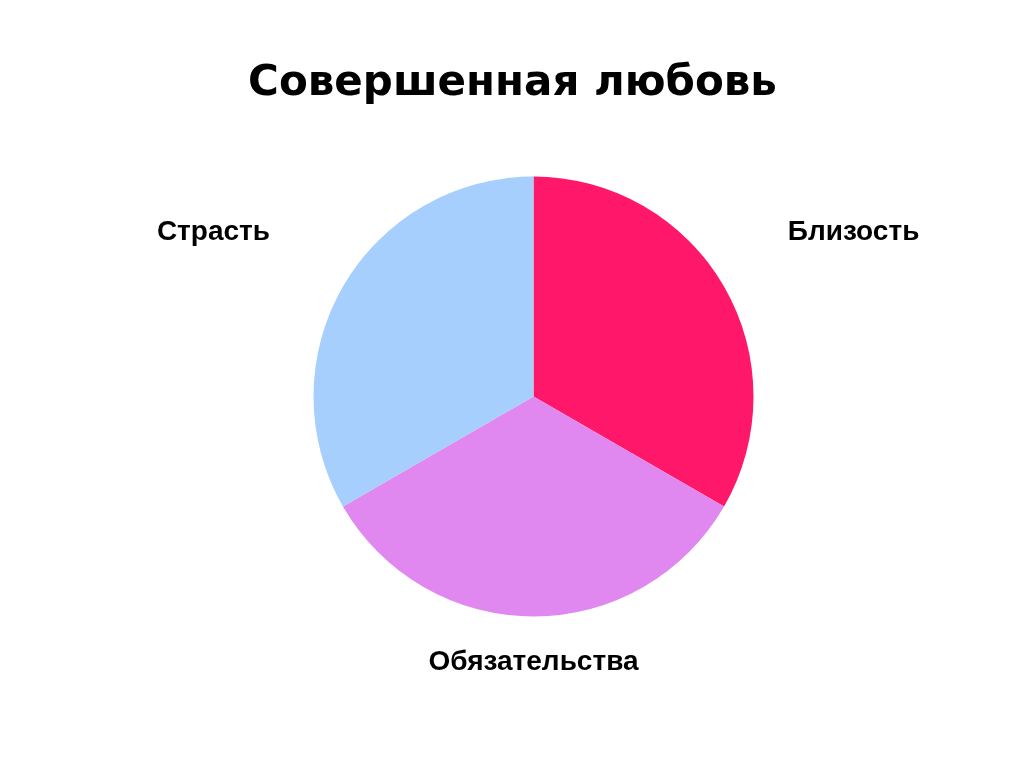  What do you see at coordinates (512, 80) in the screenshot?
I see `chart-title: Совершенная любовь` at bounding box center [512, 80].